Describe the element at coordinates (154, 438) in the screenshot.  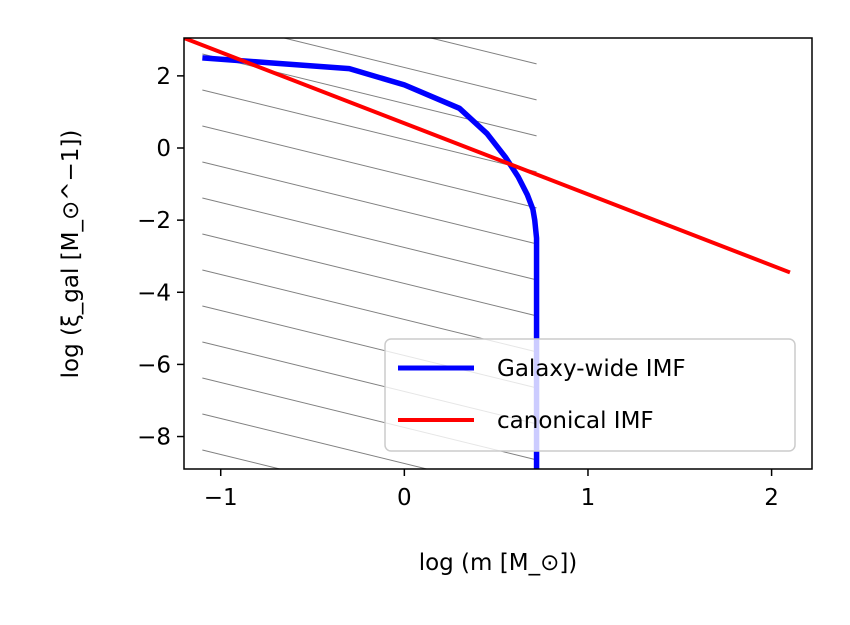
I see `y-tick-label: −8` at that location.